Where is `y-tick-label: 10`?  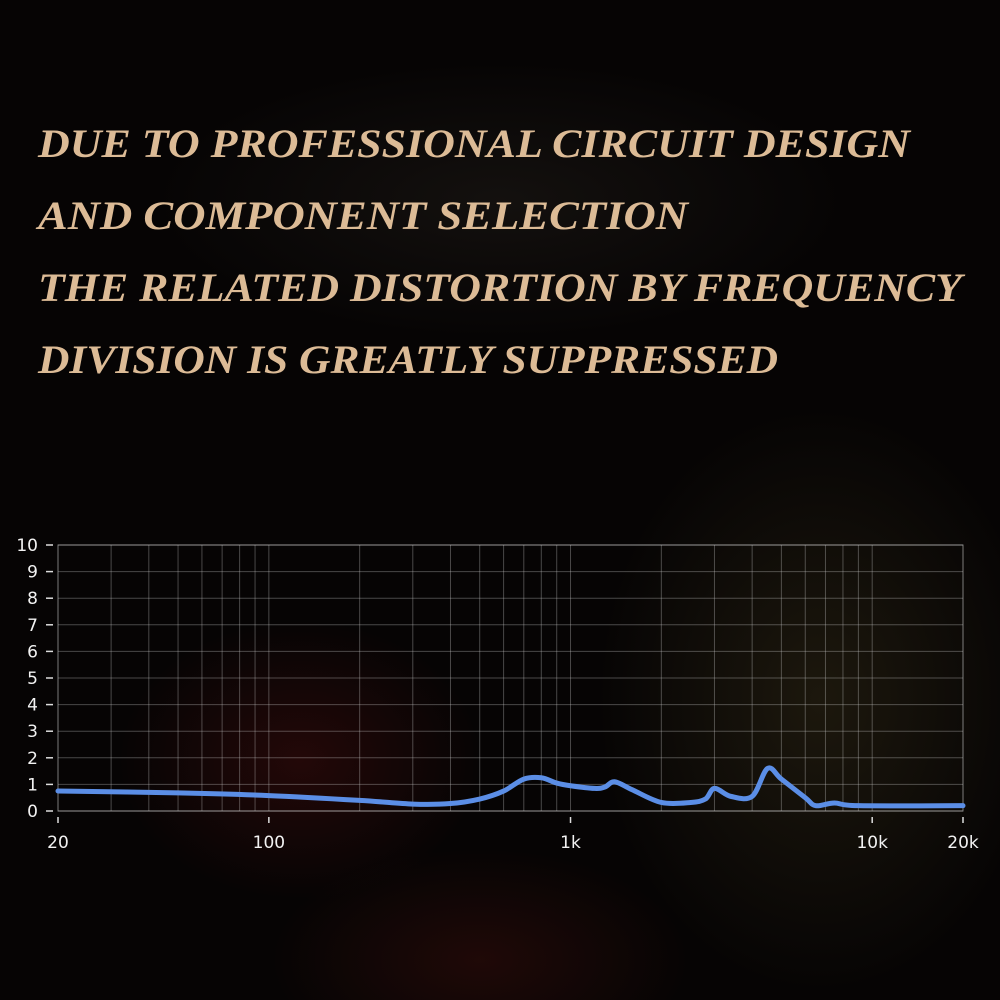
y-tick-label: 10 is located at coordinates (27, 546).